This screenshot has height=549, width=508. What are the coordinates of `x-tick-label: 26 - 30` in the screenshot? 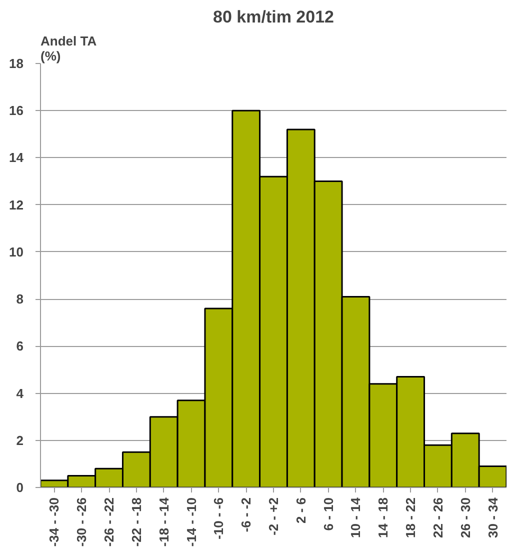 It's located at (465, 517).